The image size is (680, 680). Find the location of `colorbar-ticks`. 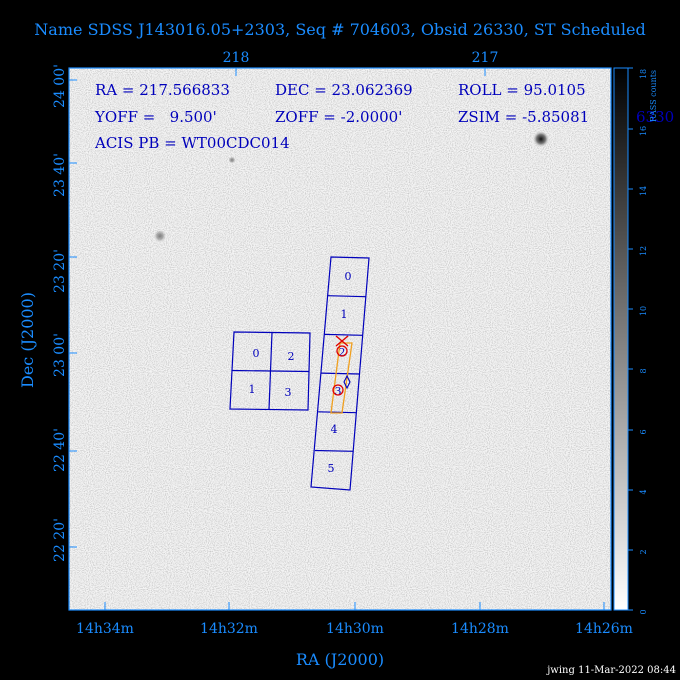

colorbar-ticks is located at coordinates (630, 339).